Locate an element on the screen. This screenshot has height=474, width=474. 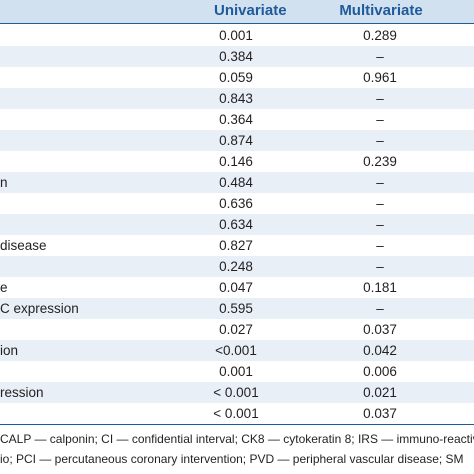
multivariate-value: 0.042 is located at coordinates (380, 350).